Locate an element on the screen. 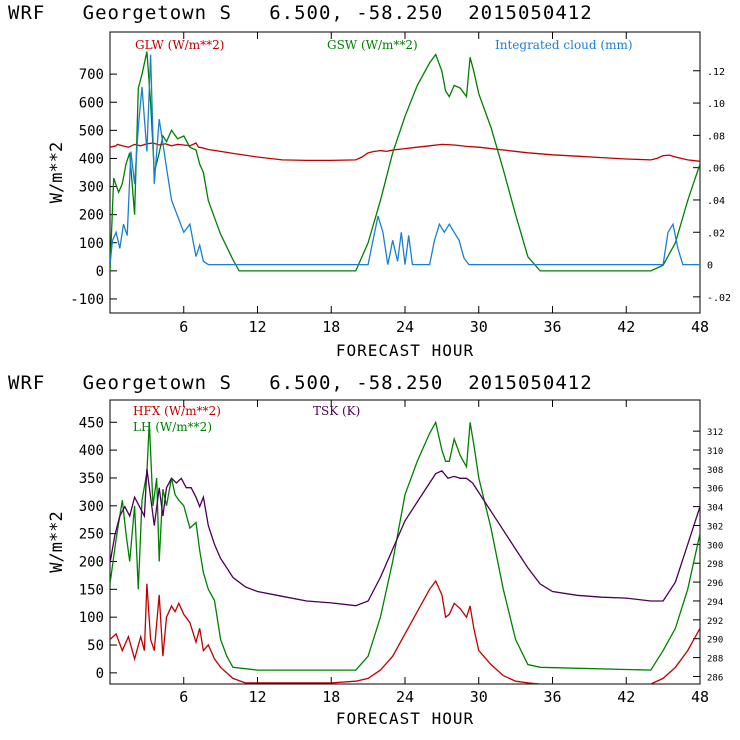 The image size is (740, 740). chart2-legend-hfx: HFX (W/m**2) is located at coordinates (177, 411).